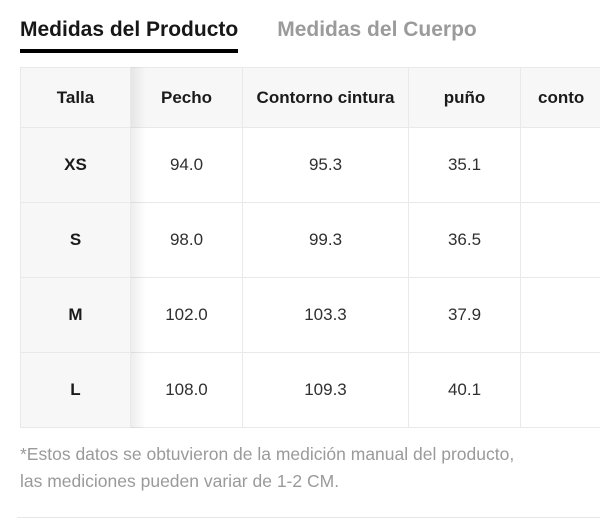 The height and width of the screenshot is (523, 600). What do you see at coordinates (186, 390) in the screenshot?
I see `value-cell: 108.0` at bounding box center [186, 390].